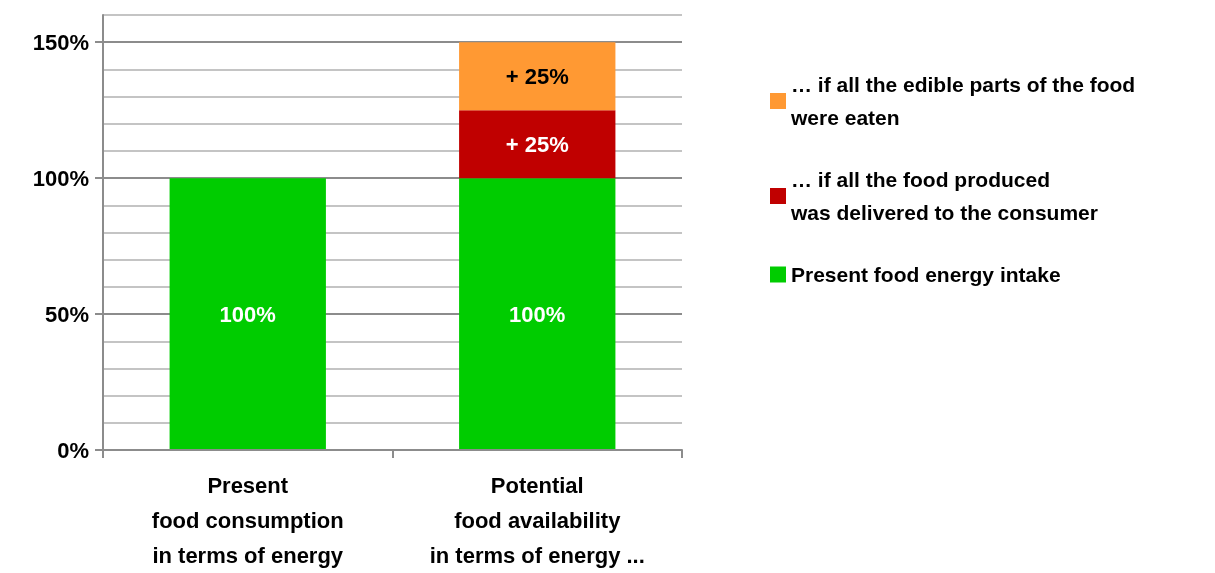  Describe the element at coordinates (926, 274) in the screenshot. I see `legend-label: Present food energy intake` at that location.